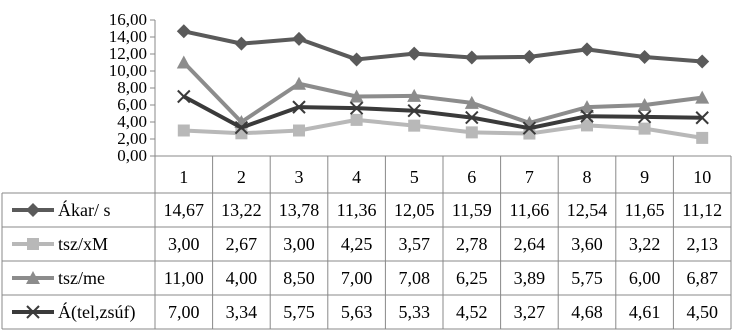 The width and height of the screenshot is (733, 330). Describe the element at coordinates (702, 244) in the screenshot. I see `data-table-cell: 2,13` at that location.